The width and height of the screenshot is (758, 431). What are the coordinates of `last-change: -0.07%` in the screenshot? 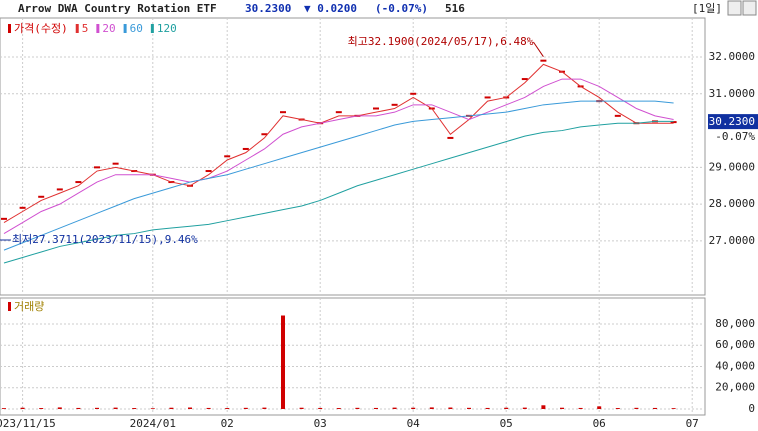 It's located at (735, 136).